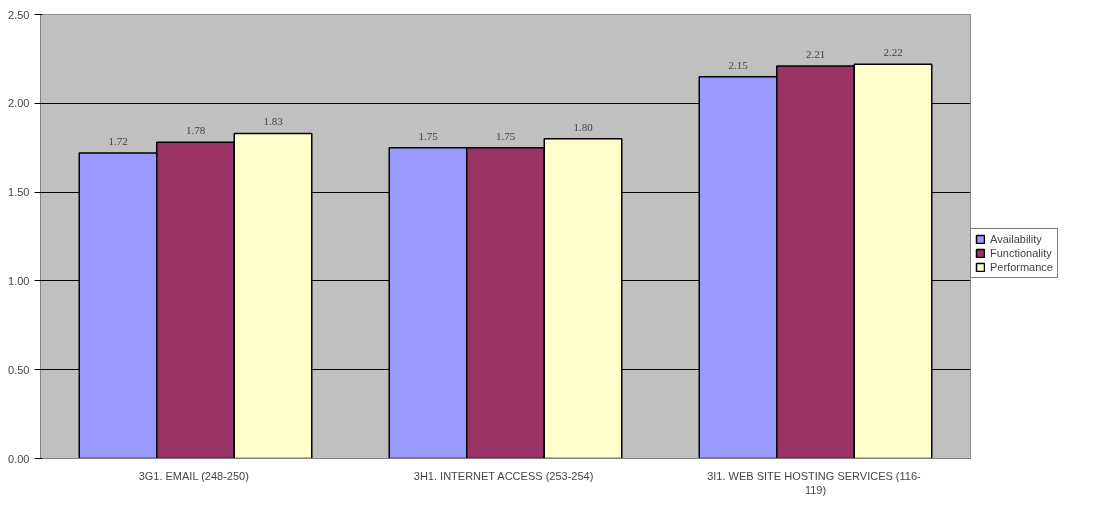  What do you see at coordinates (19, 280) in the screenshot?
I see `y-tick-label: 1.00` at bounding box center [19, 280].